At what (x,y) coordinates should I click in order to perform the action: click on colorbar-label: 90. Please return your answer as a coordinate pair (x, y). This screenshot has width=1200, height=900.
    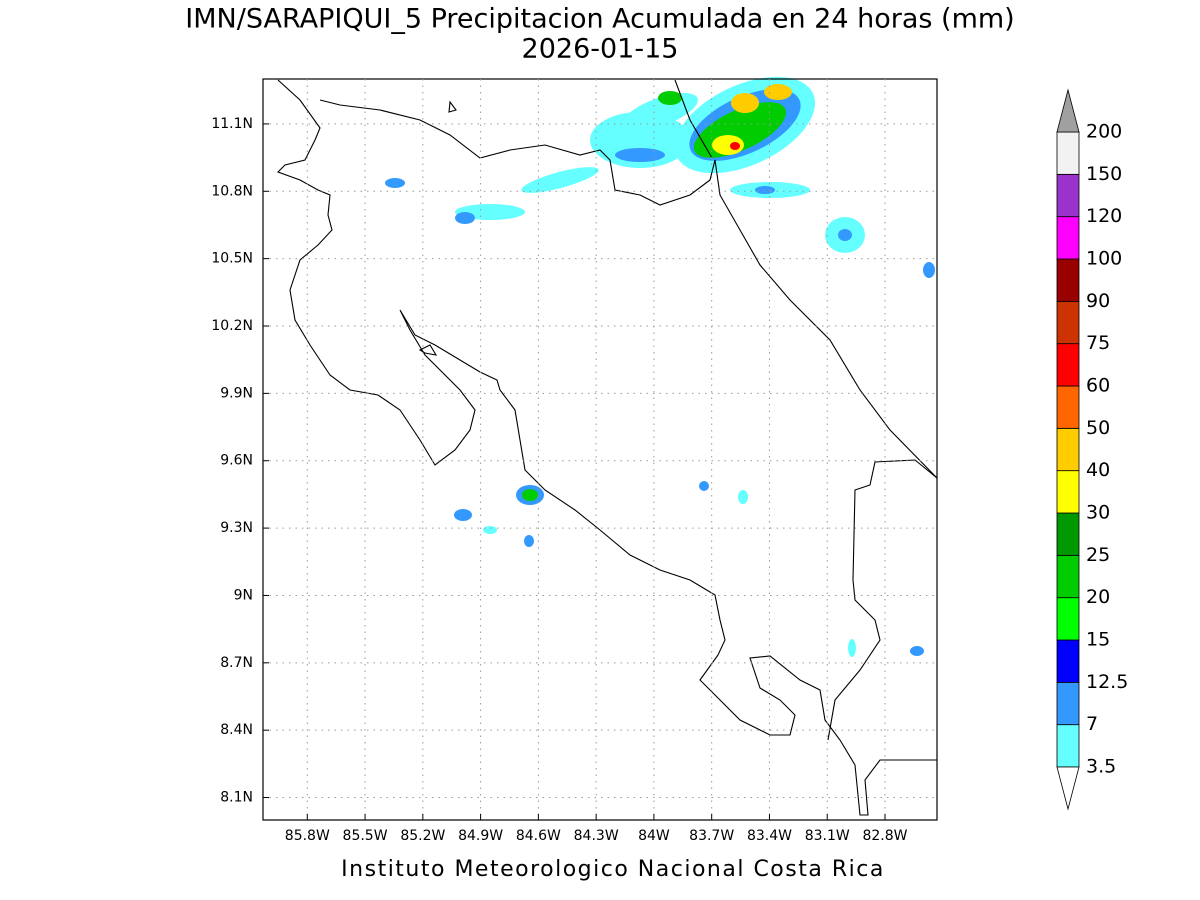
    Looking at the image, I should click on (1098, 301).